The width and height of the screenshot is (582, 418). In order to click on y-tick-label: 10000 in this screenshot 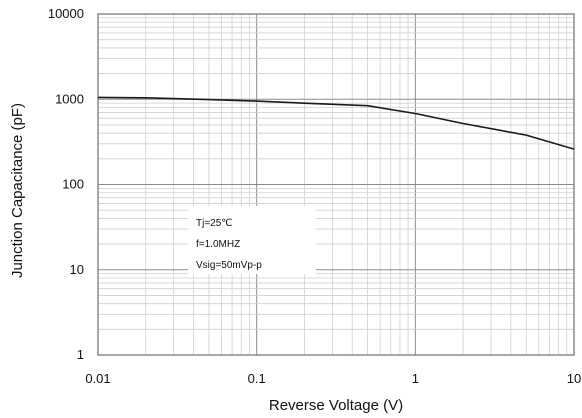, I will do `click(66, 13)`.